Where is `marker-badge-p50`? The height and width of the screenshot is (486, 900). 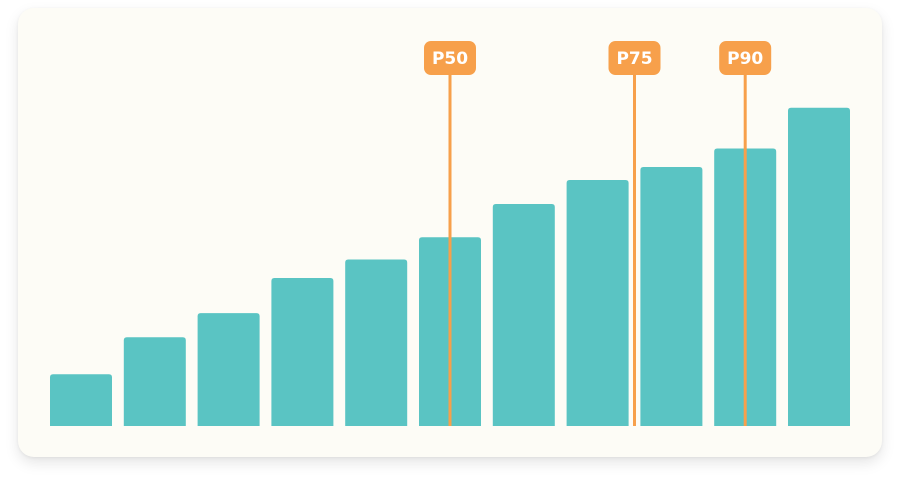
marker-badge-p50 is located at coordinates (450, 58).